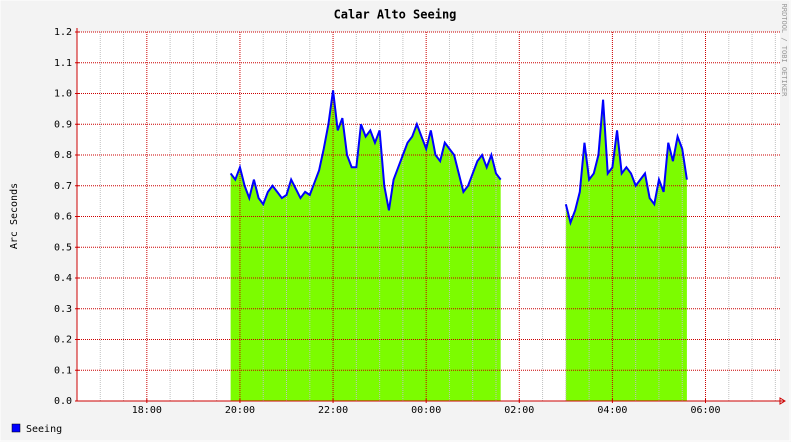 The width and height of the screenshot is (791, 442). Describe the element at coordinates (63, 401) in the screenshot. I see `y-tick-label: 0.0` at that location.